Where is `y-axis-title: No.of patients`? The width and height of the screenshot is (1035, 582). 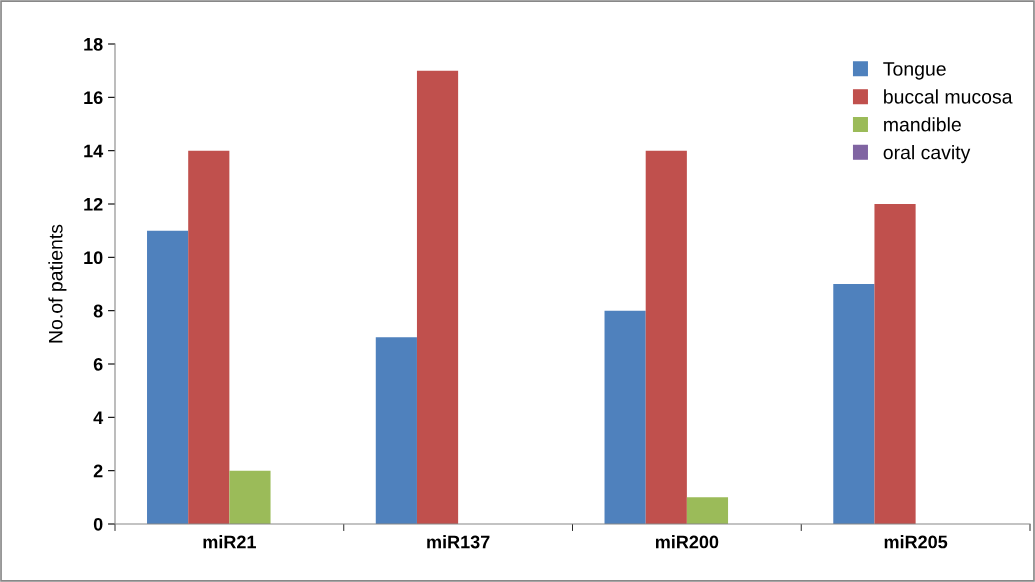
y-axis-title: No.of patients is located at coordinates (57, 283).